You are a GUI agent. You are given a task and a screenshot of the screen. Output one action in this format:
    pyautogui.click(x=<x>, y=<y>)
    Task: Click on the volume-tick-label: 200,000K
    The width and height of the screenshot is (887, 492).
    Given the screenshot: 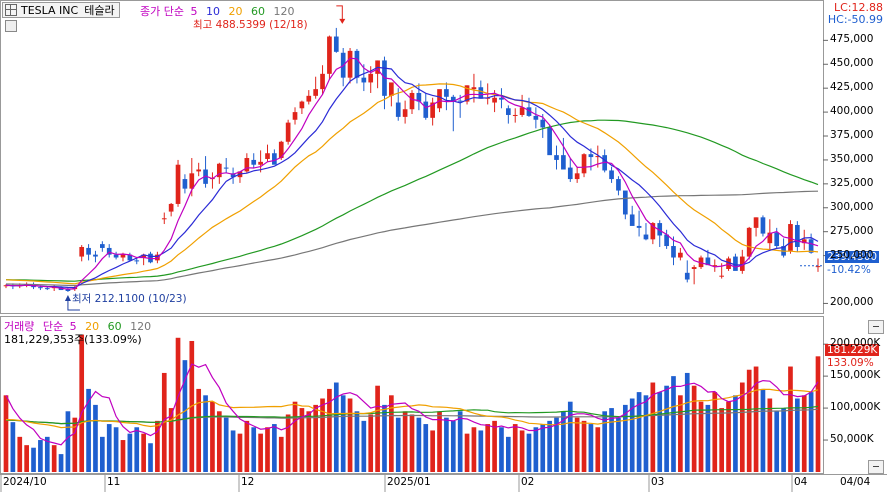 What is the action you would take?
    pyautogui.click(x=855, y=343)
    